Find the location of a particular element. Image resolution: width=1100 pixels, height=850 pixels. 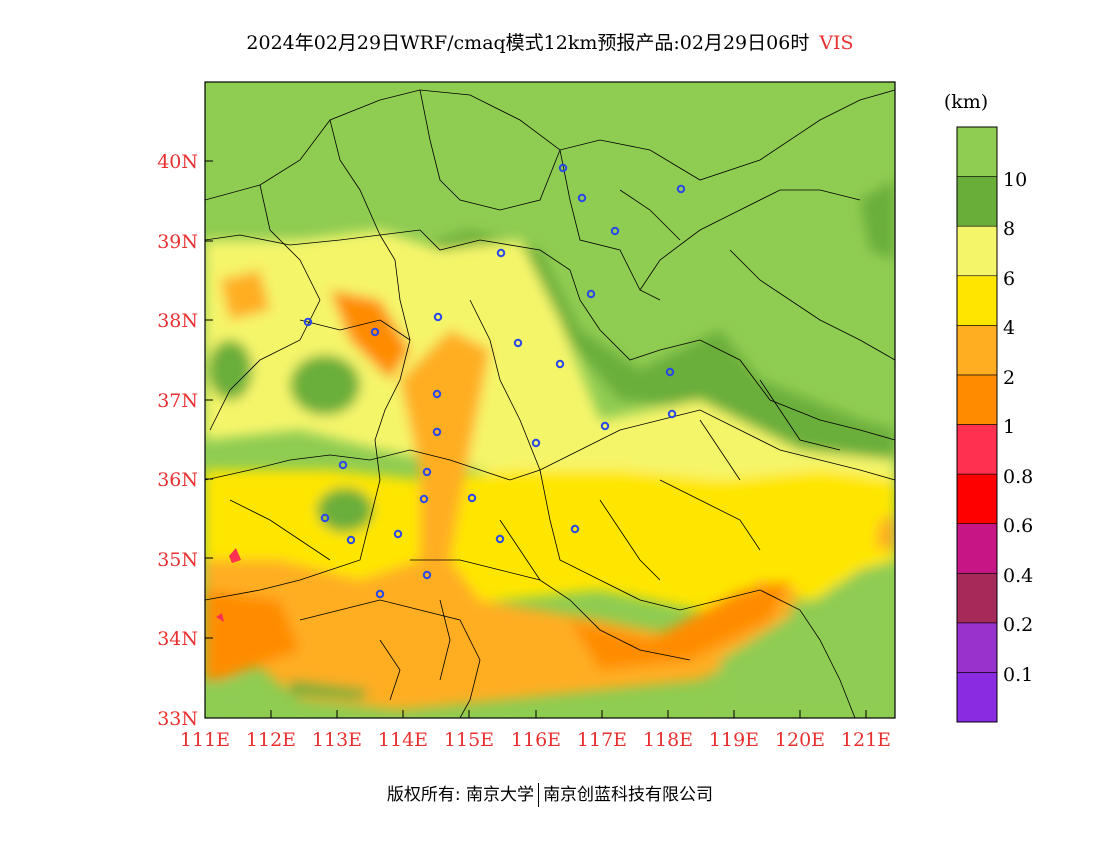

footer-right: 南京创蓝科技有限公司 is located at coordinates (628, 795).